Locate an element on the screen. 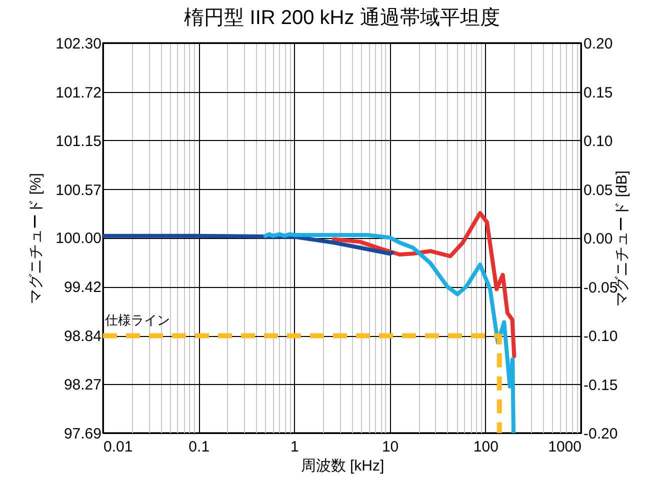 This screenshot has width=666, height=486. y2-tick-label: 0.05 is located at coordinates (598, 190).